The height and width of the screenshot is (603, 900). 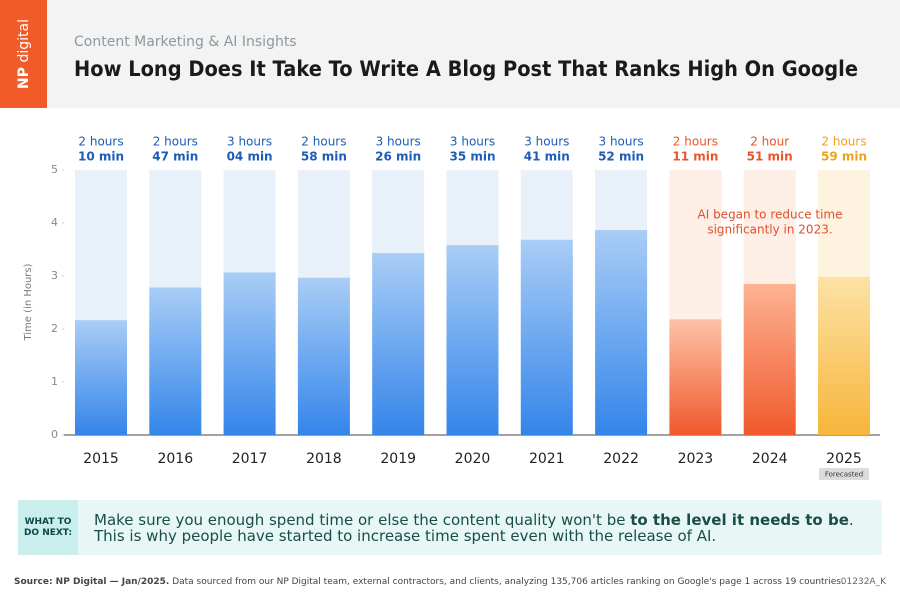 I want to click on message-emphasis: to the level it needs to be, so click(x=739, y=520).